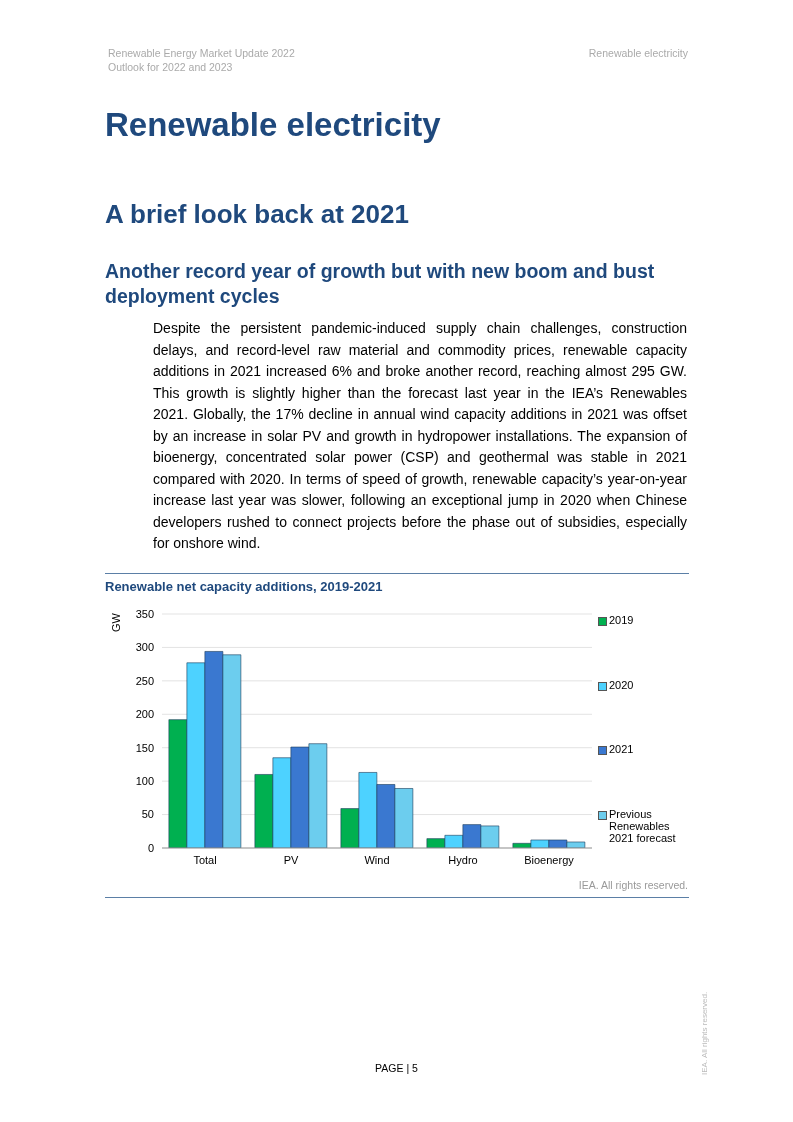 This screenshot has width=793, height=1122. I want to click on y-tick-label: 300, so click(144, 647).